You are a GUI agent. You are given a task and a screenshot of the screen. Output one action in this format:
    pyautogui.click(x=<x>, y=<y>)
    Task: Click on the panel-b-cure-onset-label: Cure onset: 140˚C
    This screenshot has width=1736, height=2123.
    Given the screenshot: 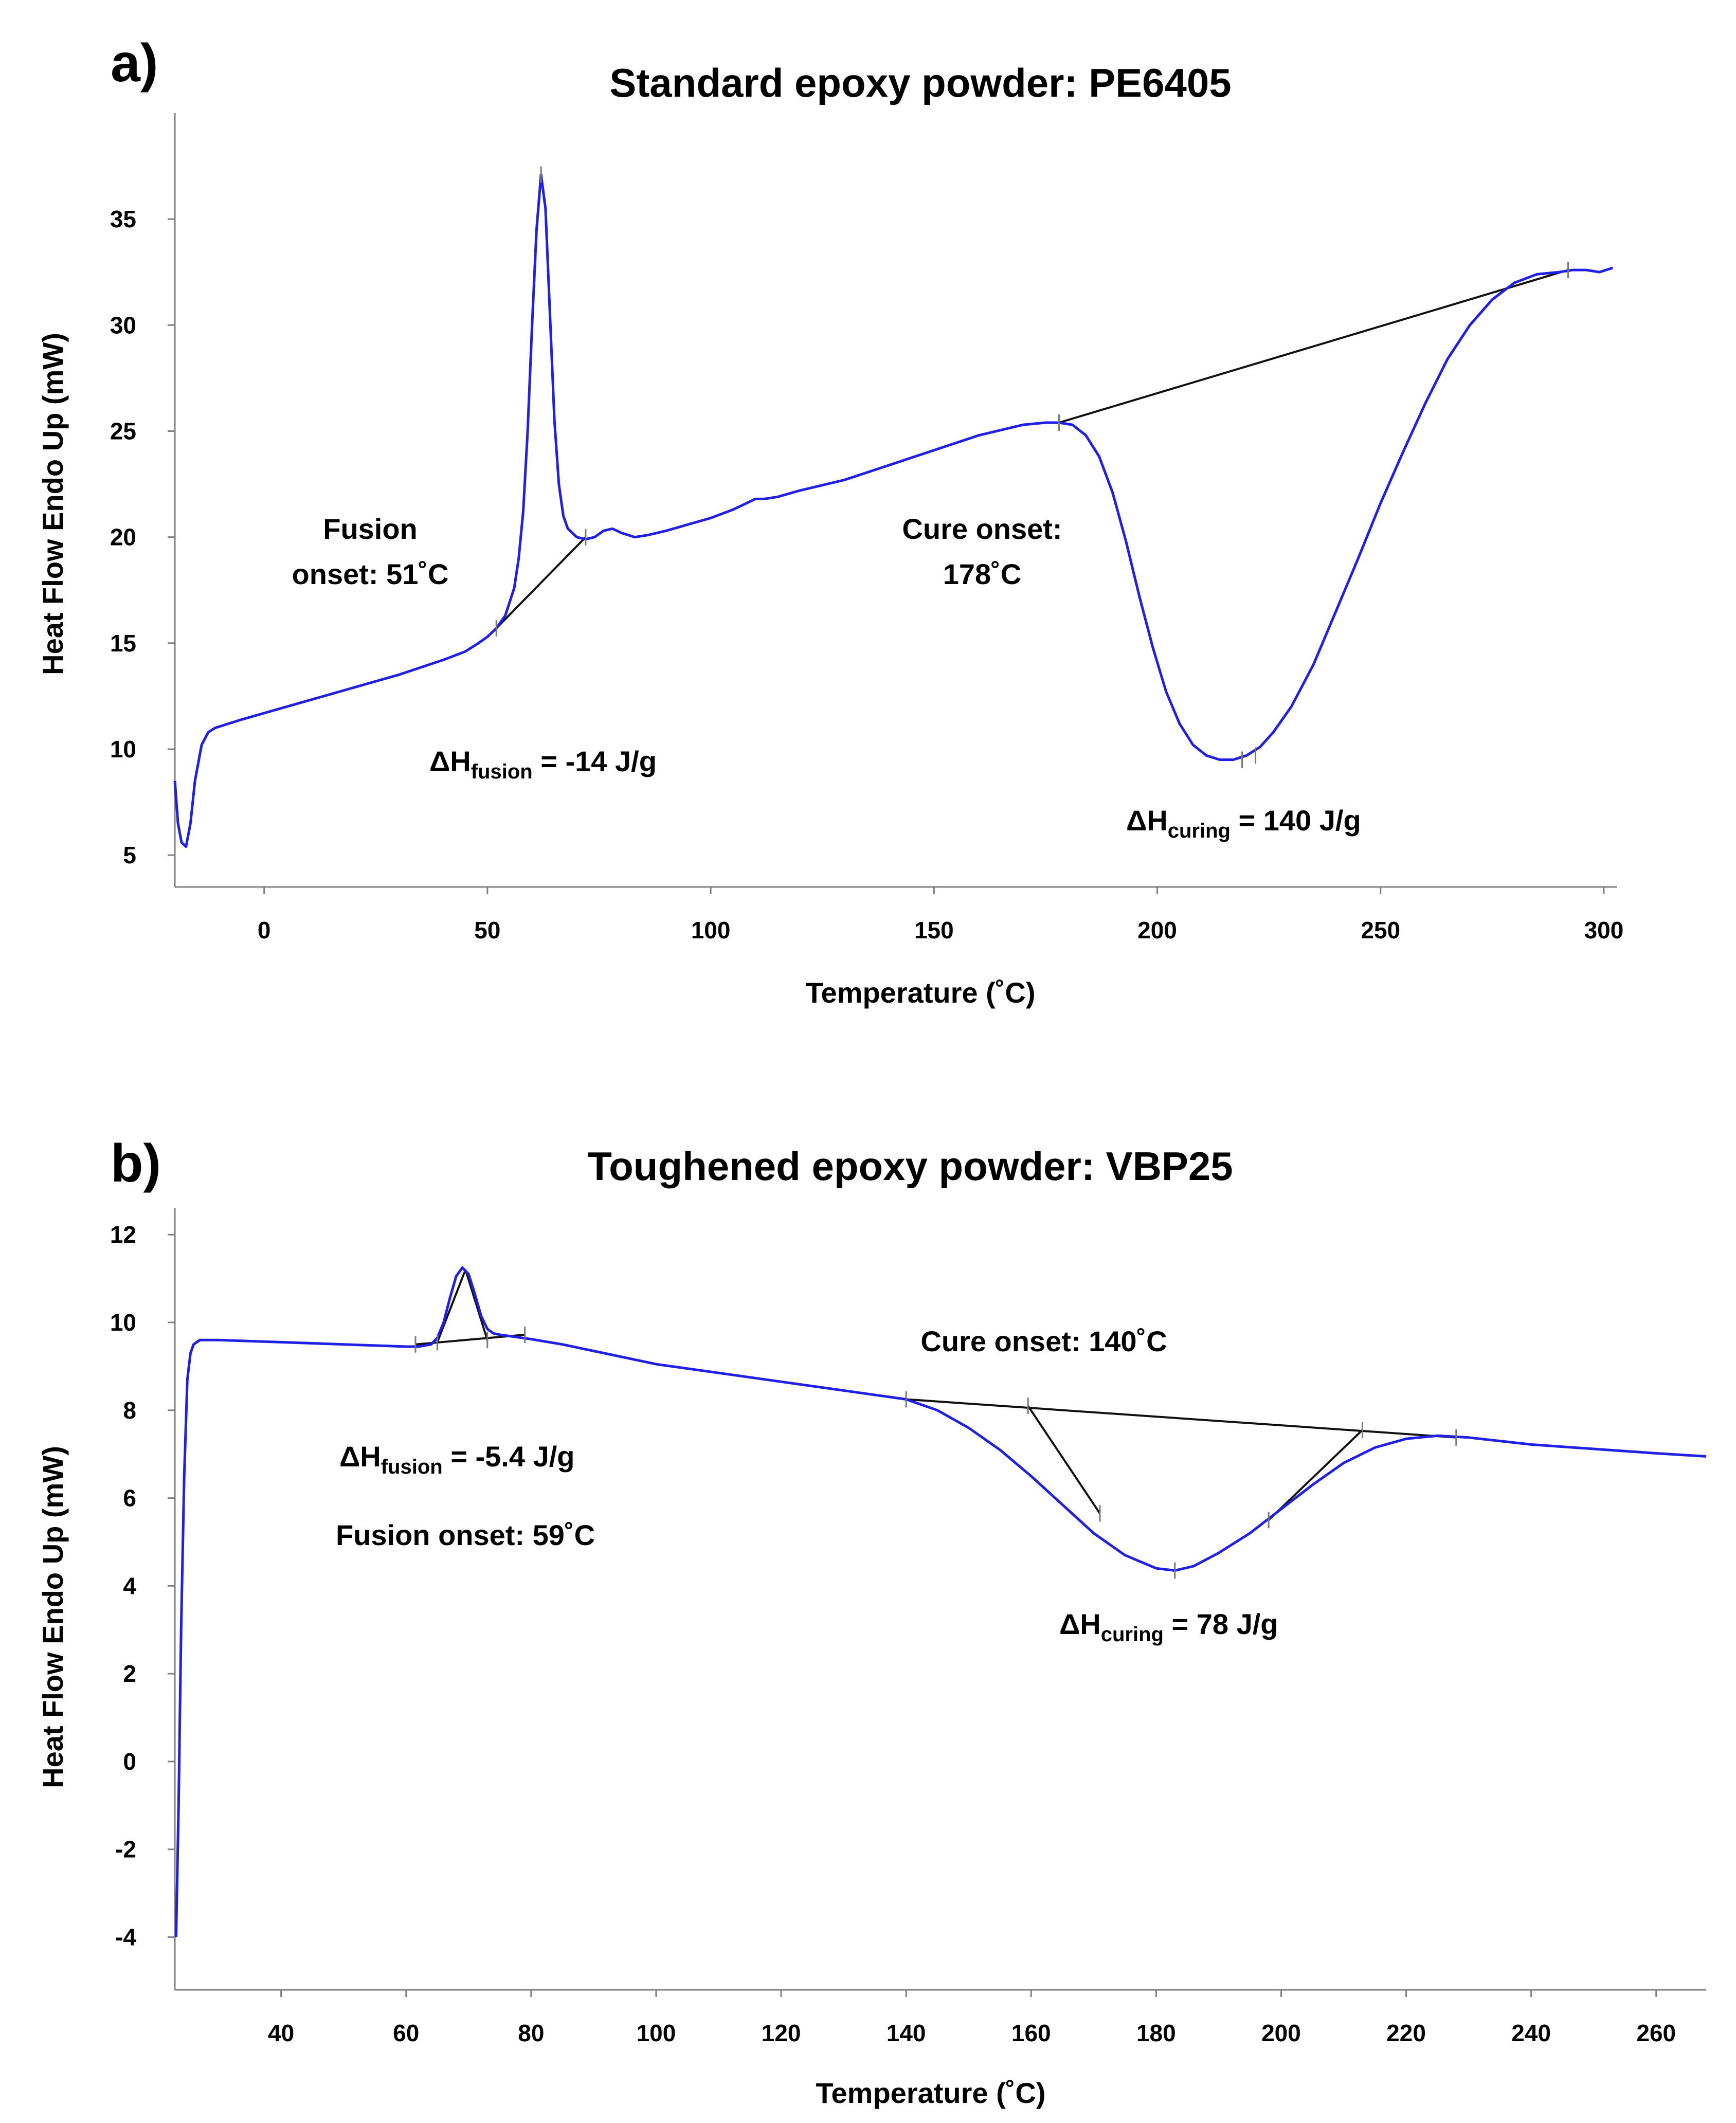 What is the action you would take?
    pyautogui.click(x=1043, y=1341)
    